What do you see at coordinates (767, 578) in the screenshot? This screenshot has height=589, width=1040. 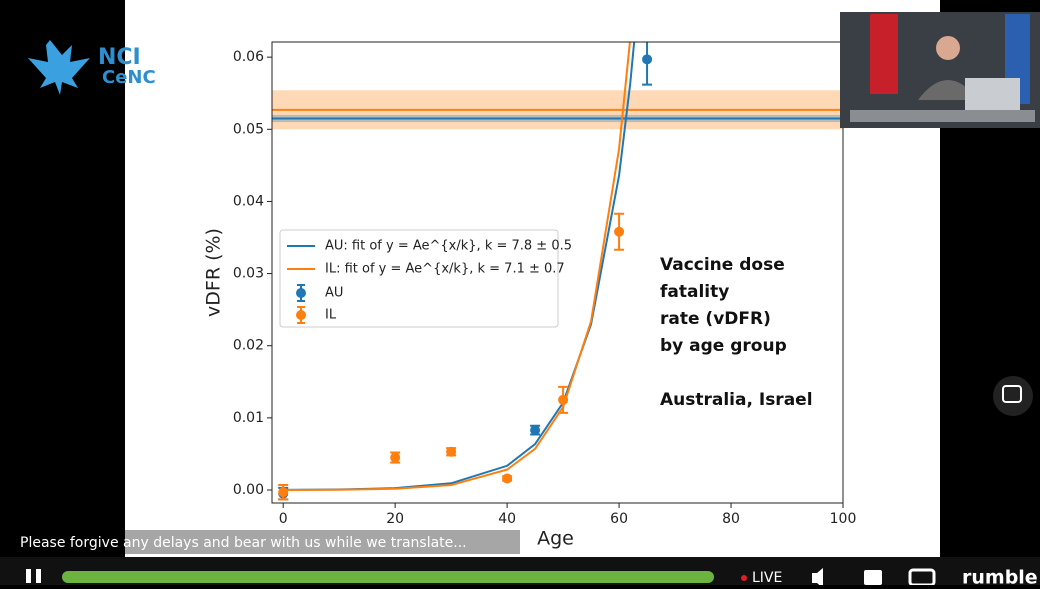 I see `live-label: LIVE` at bounding box center [767, 578].